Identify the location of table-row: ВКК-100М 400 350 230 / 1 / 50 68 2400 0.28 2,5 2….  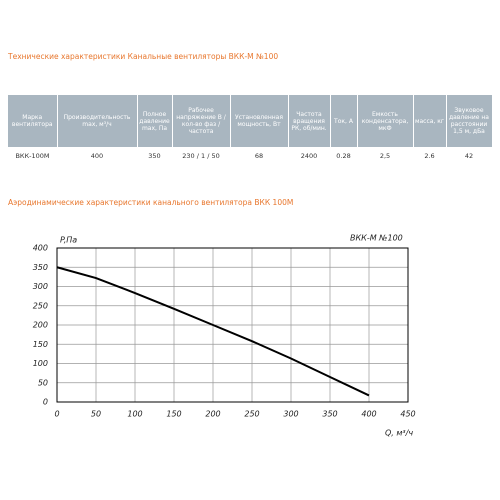
(250, 156).